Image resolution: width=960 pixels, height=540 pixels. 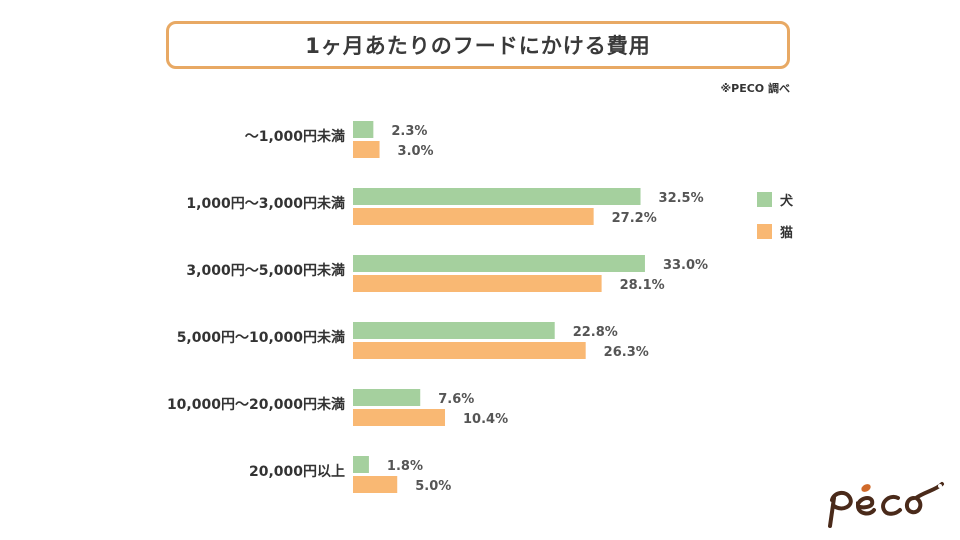 What do you see at coordinates (416, 151) in the screenshot?
I see `value-label: 3.0%` at bounding box center [416, 151].